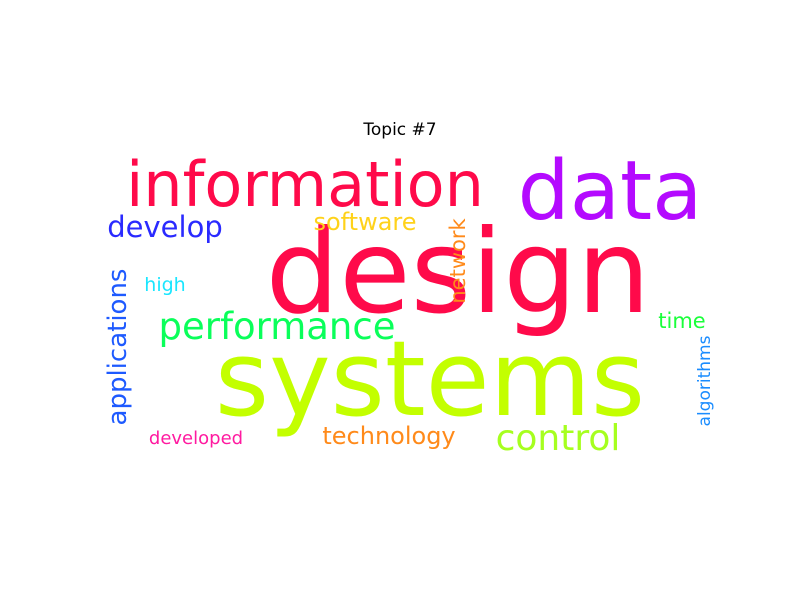 This screenshot has height=600, width=800. What do you see at coordinates (430, 379) in the screenshot?
I see `word-systems: systems` at bounding box center [430, 379].